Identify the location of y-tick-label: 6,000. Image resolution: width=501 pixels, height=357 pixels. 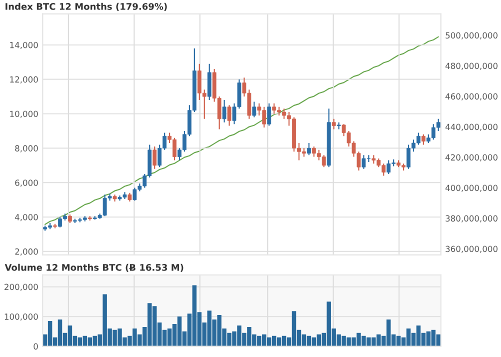
(26, 183).